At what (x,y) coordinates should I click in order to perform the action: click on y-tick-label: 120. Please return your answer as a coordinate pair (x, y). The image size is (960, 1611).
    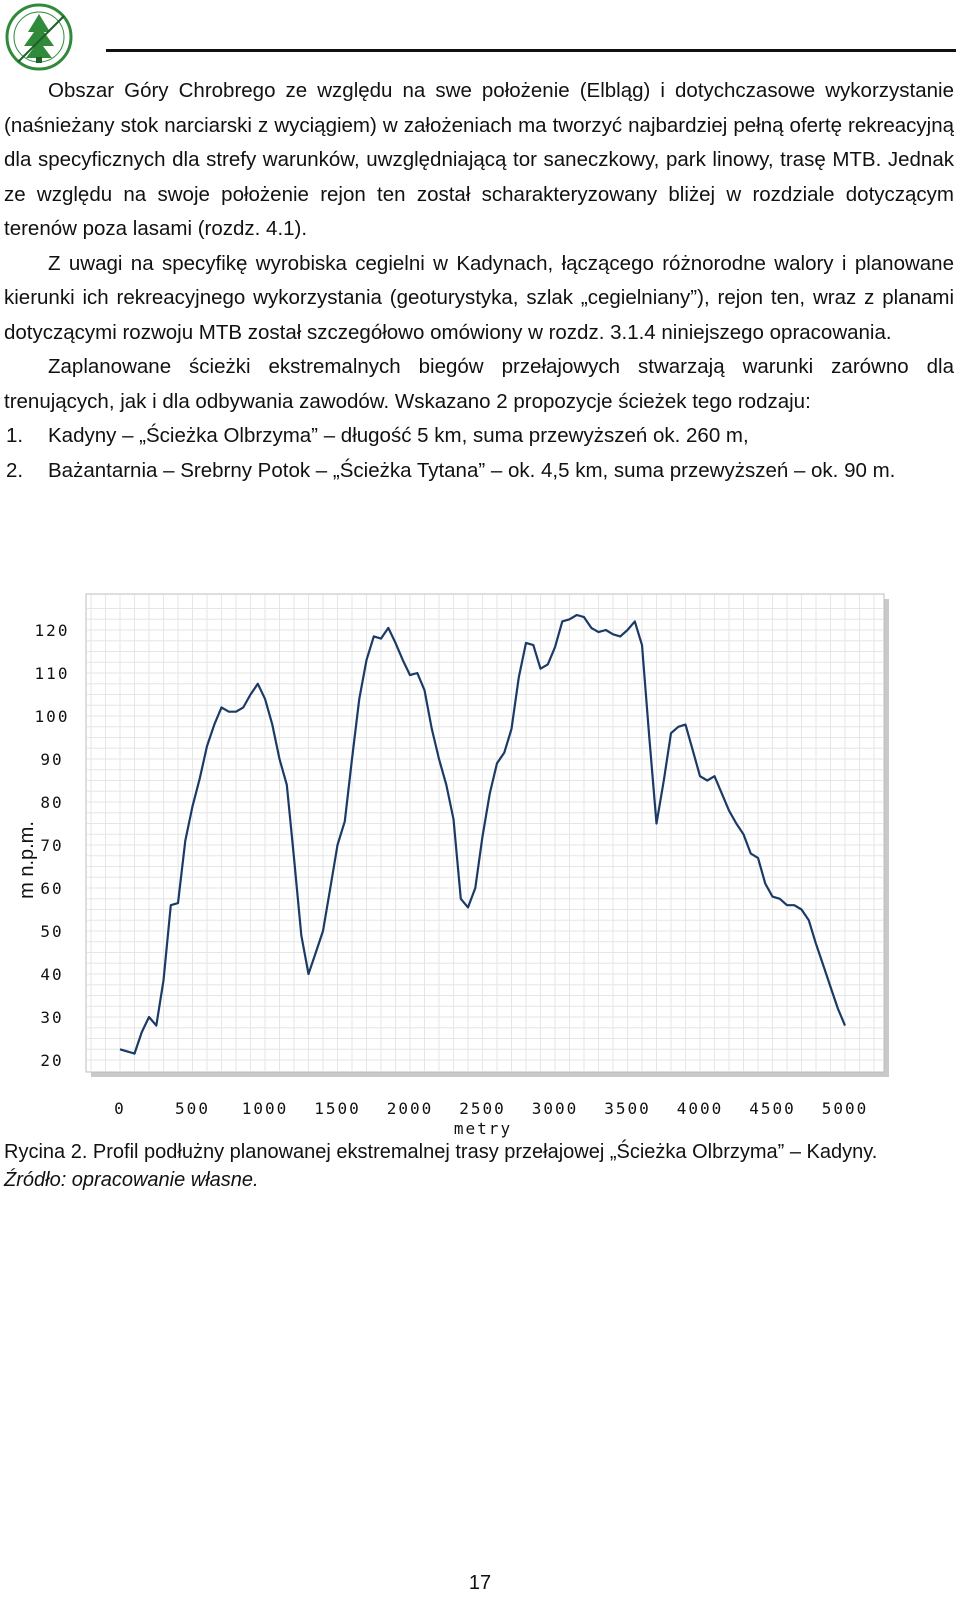
    Looking at the image, I should click on (52, 630).